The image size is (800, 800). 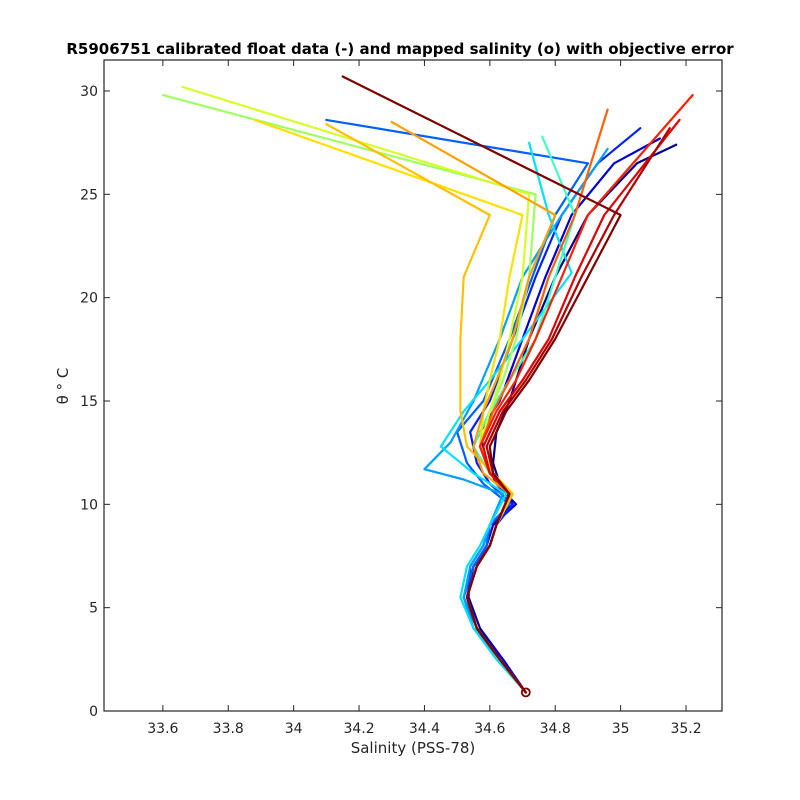 I want to click on x-tick-label: 34.4, so click(x=424, y=729).